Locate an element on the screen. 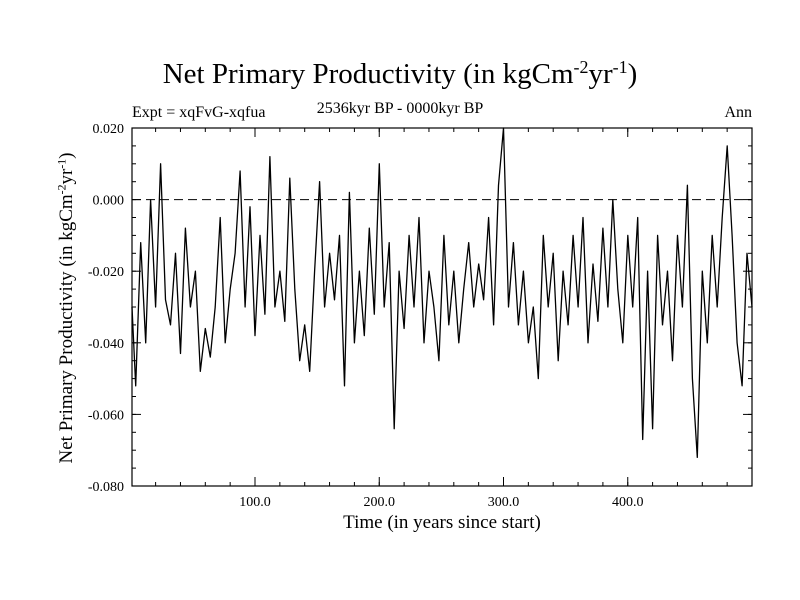 The image size is (800, 600). x-tick-label: 200.0 is located at coordinates (380, 502).